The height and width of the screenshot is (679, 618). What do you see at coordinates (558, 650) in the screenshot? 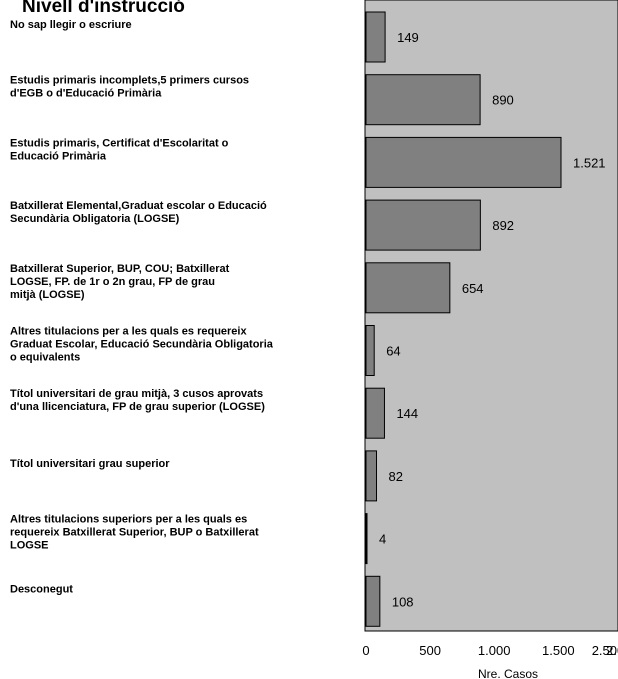
I see `x-tick-label: 1.500` at bounding box center [558, 650].